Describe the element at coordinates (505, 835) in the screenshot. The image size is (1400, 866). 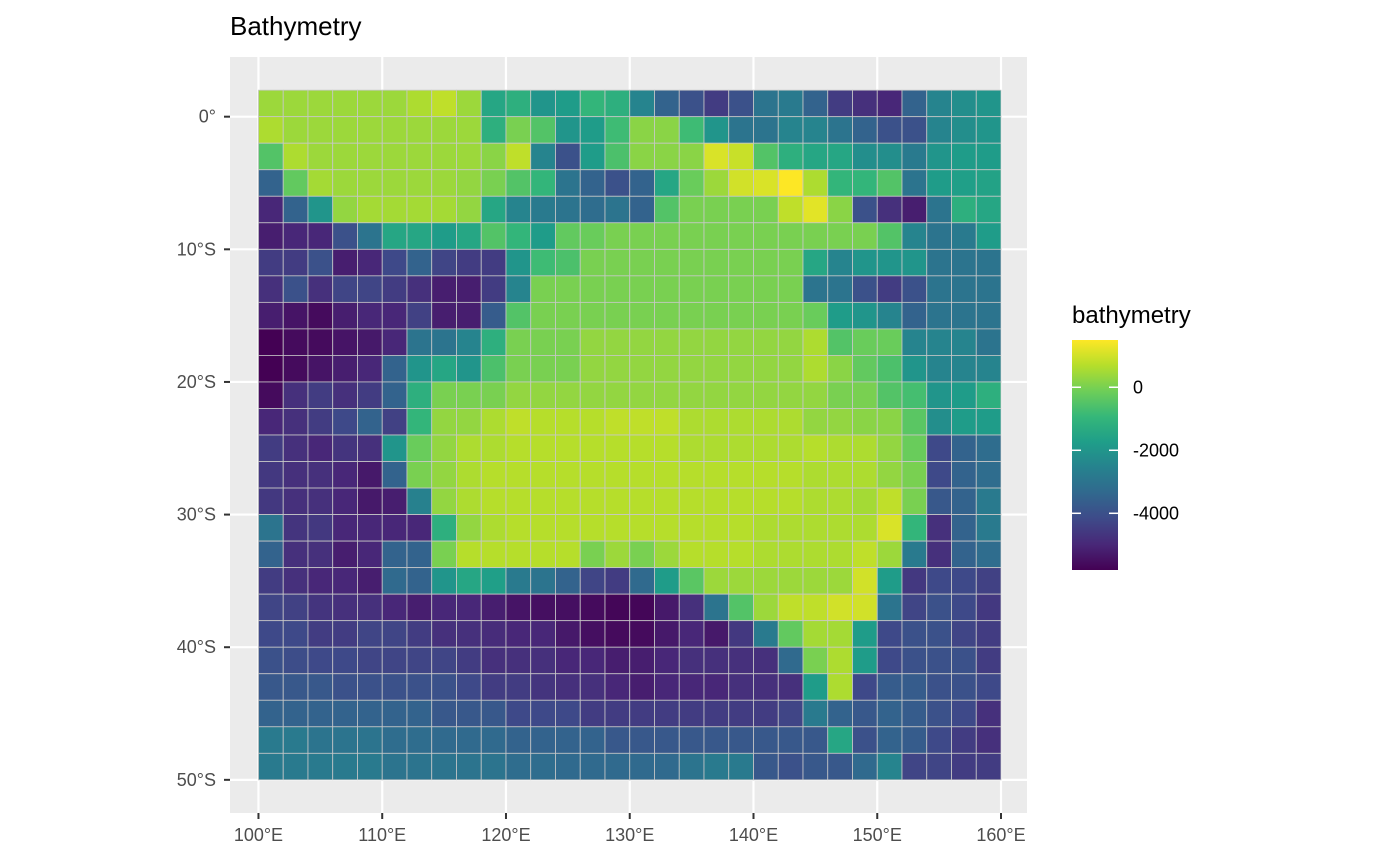
I see `x-tick-label: 120°E` at that location.